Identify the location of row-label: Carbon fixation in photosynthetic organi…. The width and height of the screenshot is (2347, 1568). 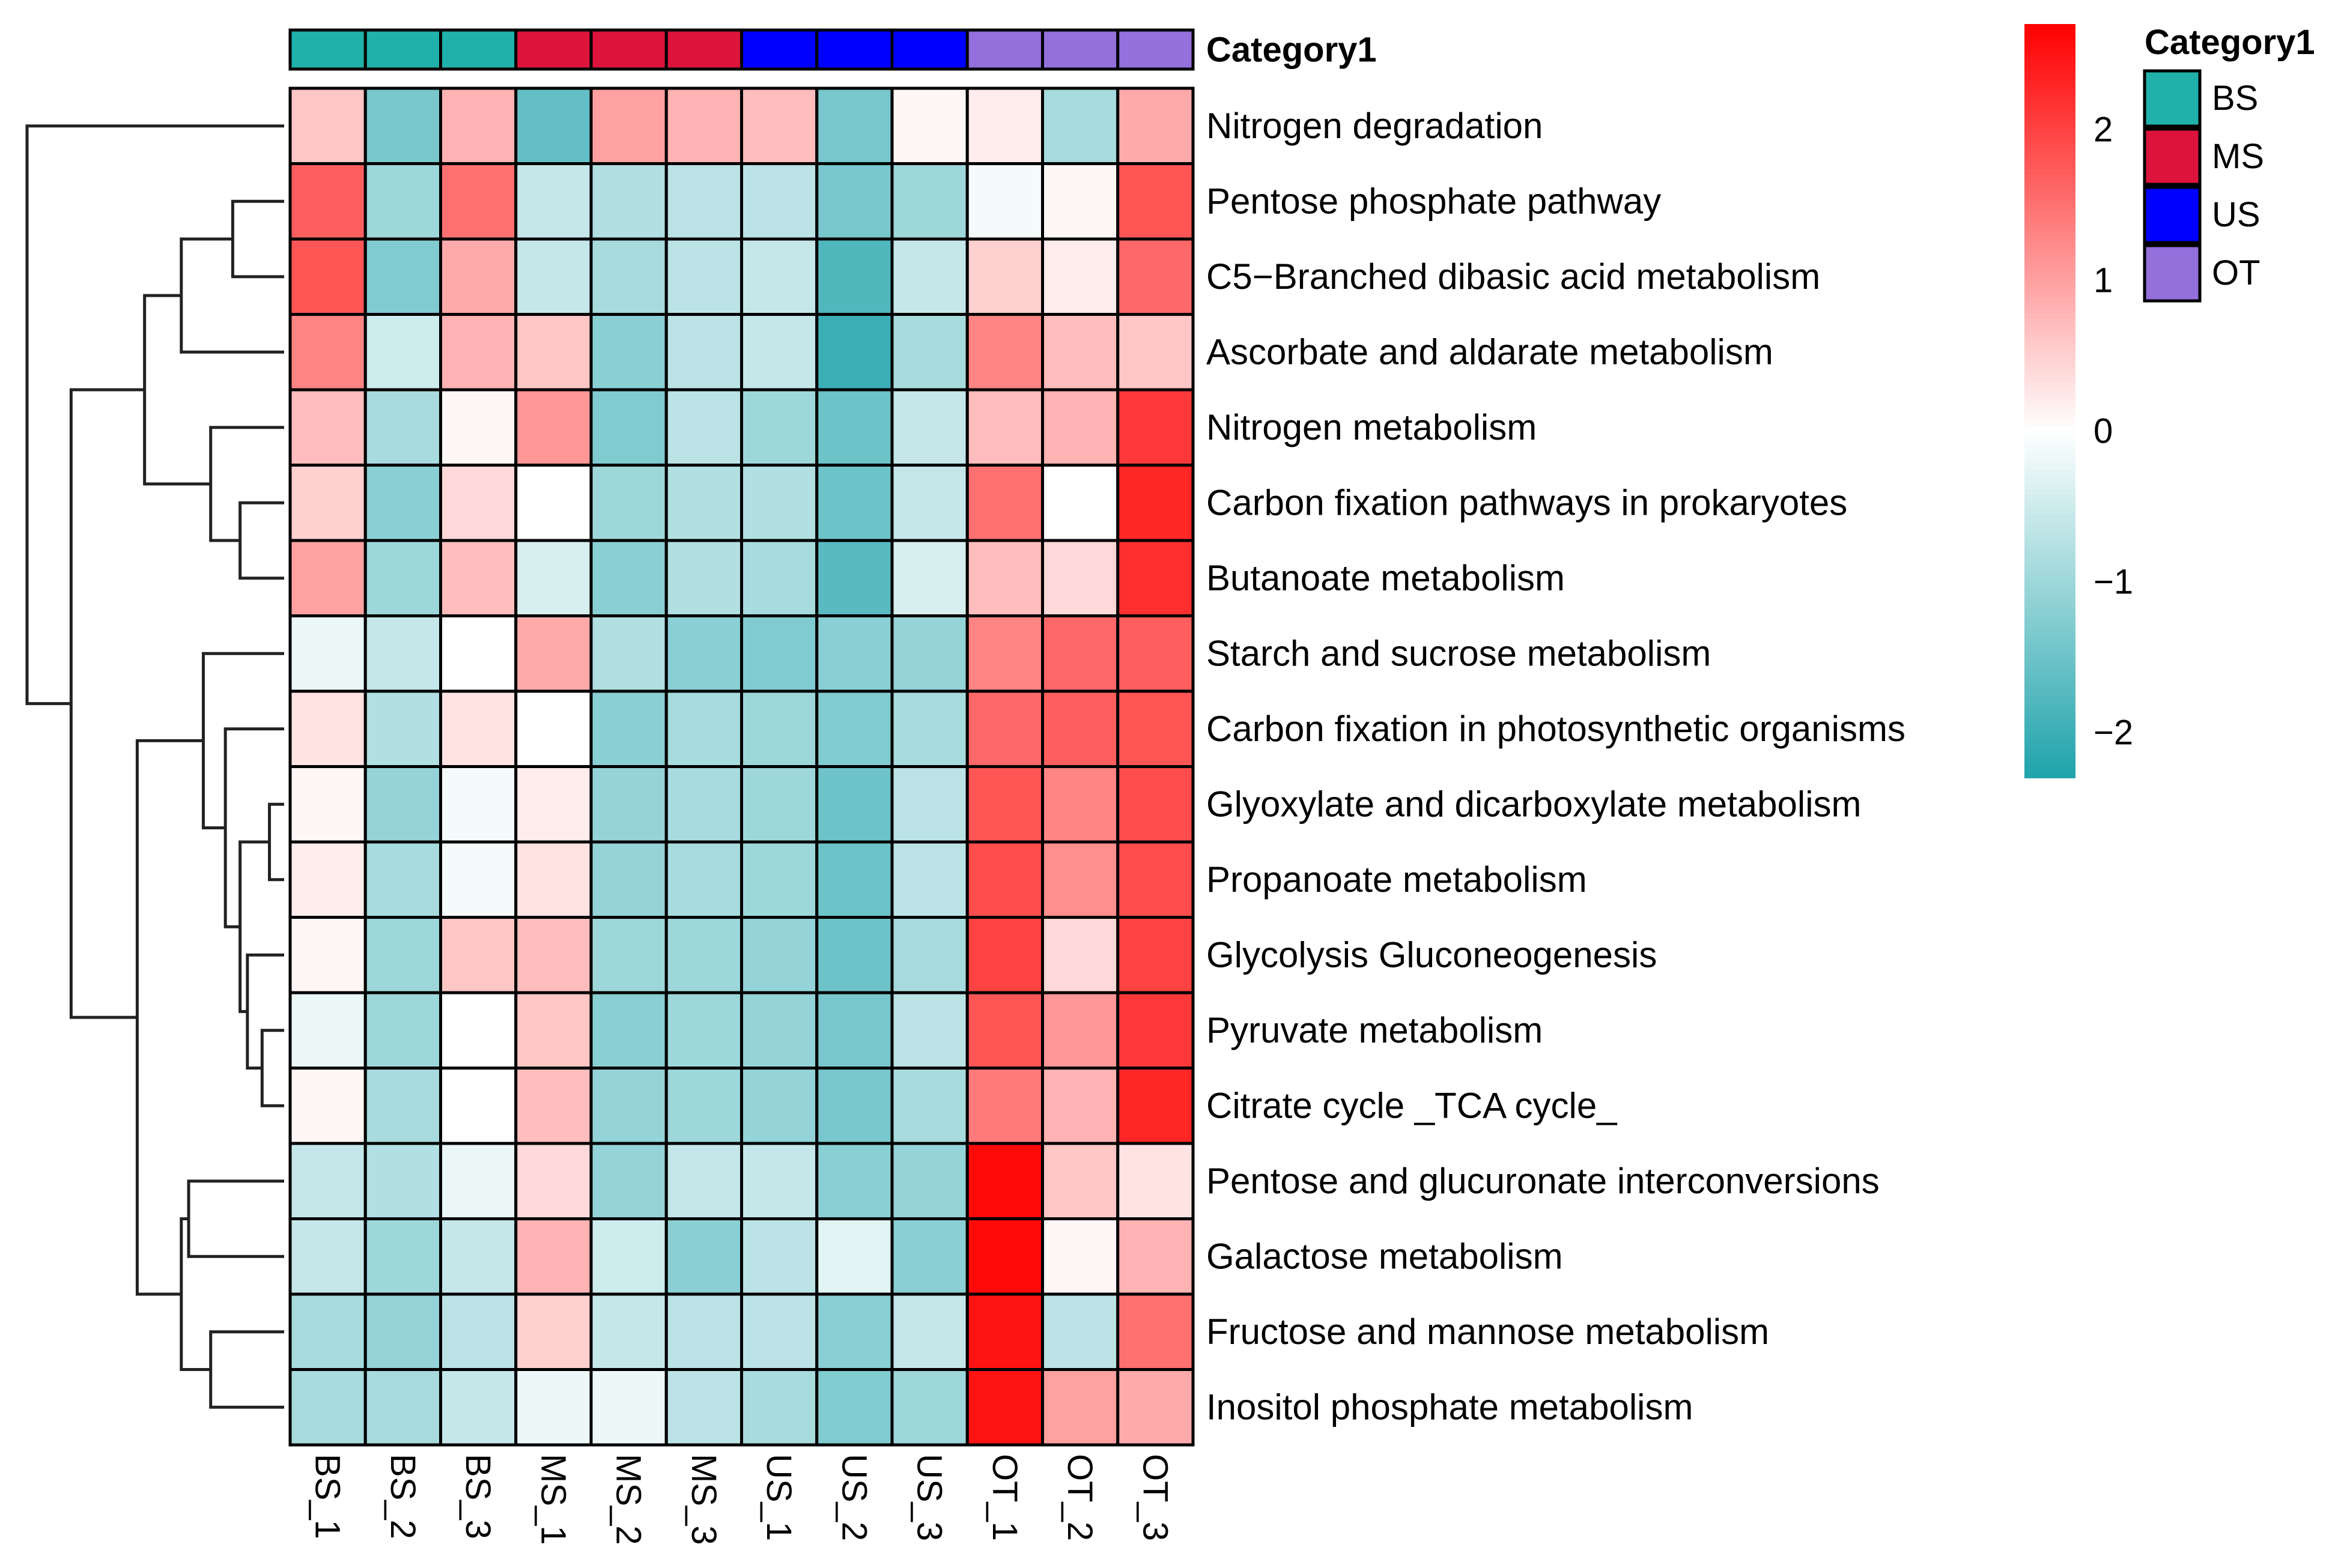
(1555, 729).